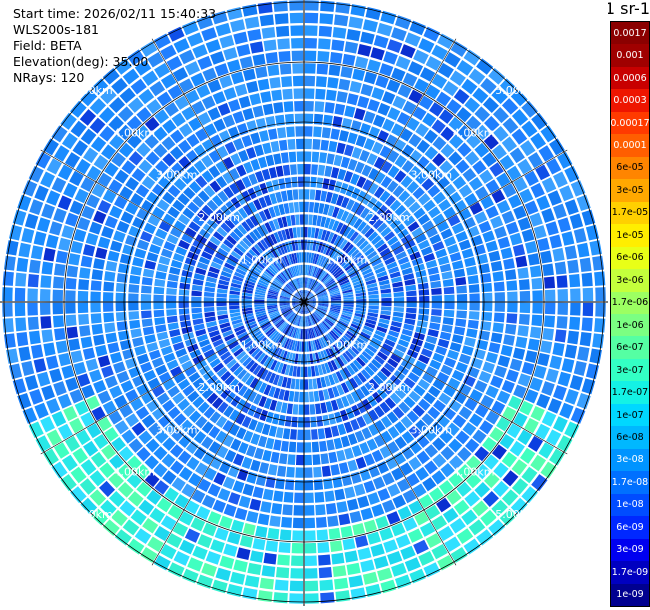  Describe the element at coordinates (56, 29) in the screenshot. I see `instrument-text: WLS200s-181` at that location.